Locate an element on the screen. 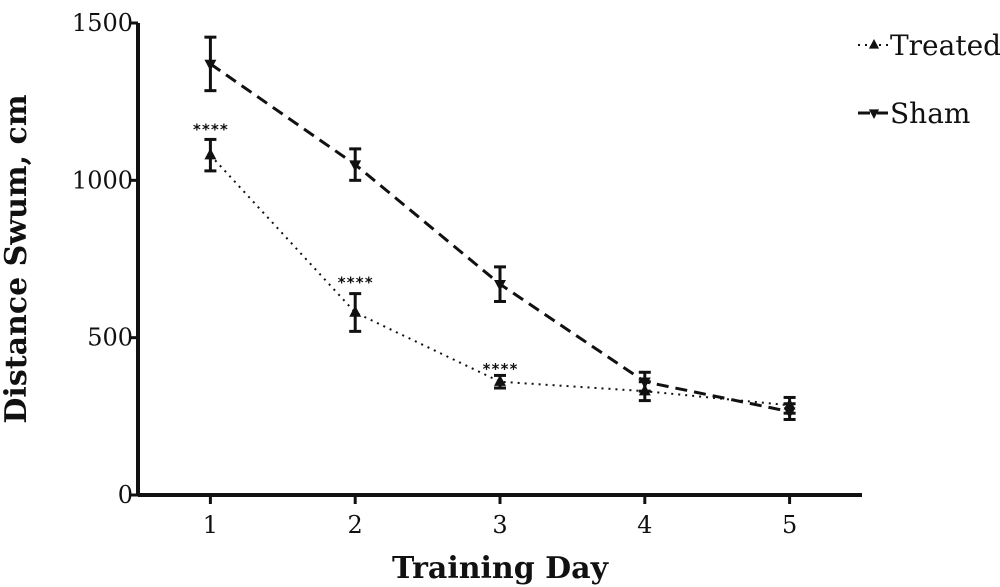 The width and height of the screenshot is (1000, 587). y-tick-label: 1500 is located at coordinates (102, 23).